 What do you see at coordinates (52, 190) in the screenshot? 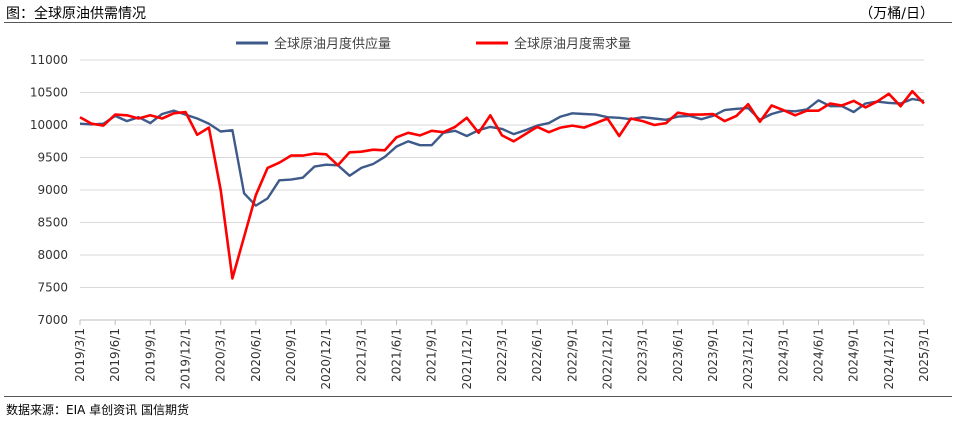
I see `y-tick-label: 9000` at bounding box center [52, 190].